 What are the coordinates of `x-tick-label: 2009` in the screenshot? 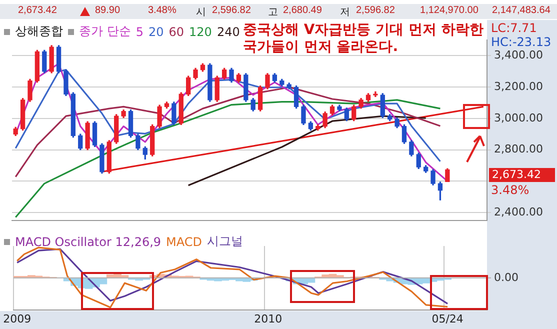 It's located at (17, 319).